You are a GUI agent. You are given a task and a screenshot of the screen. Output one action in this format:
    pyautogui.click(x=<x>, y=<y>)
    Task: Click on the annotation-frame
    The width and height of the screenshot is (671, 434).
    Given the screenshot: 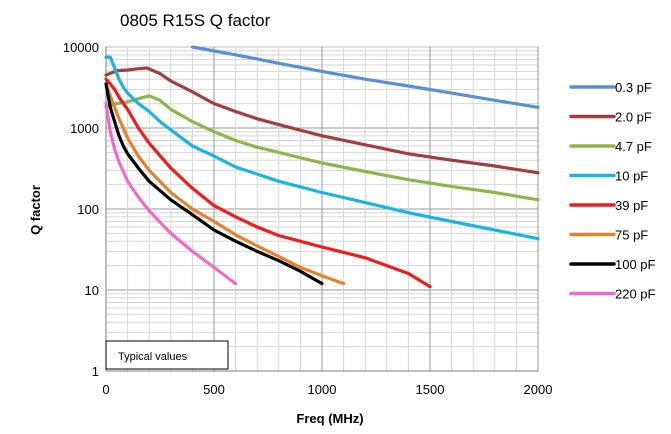 What is the action you would take?
    pyautogui.click(x=167, y=355)
    